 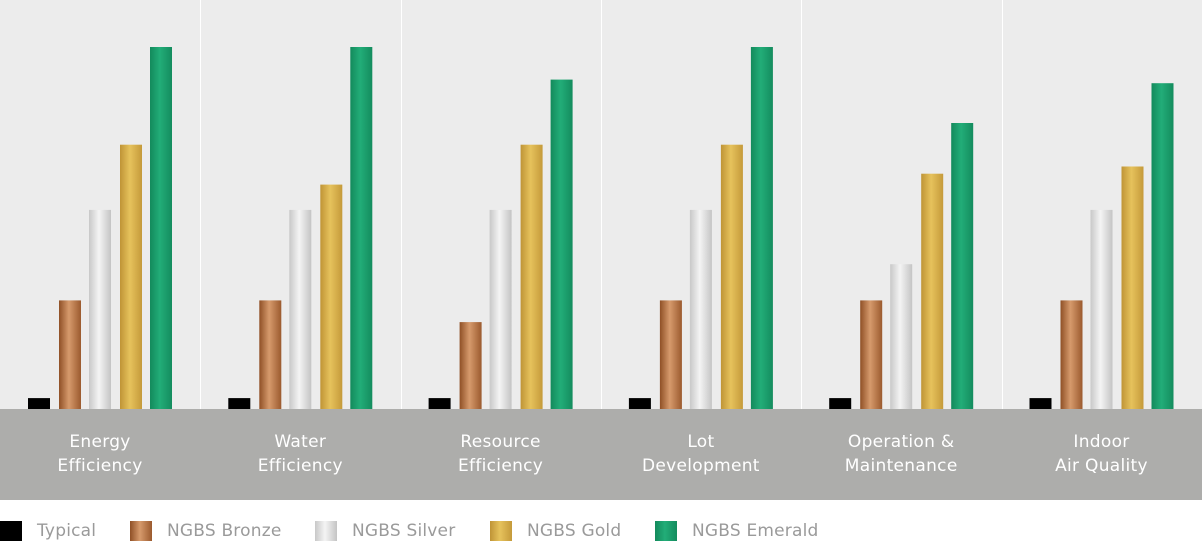 I want to click on legend-label: NGBS Gold, so click(x=574, y=531).